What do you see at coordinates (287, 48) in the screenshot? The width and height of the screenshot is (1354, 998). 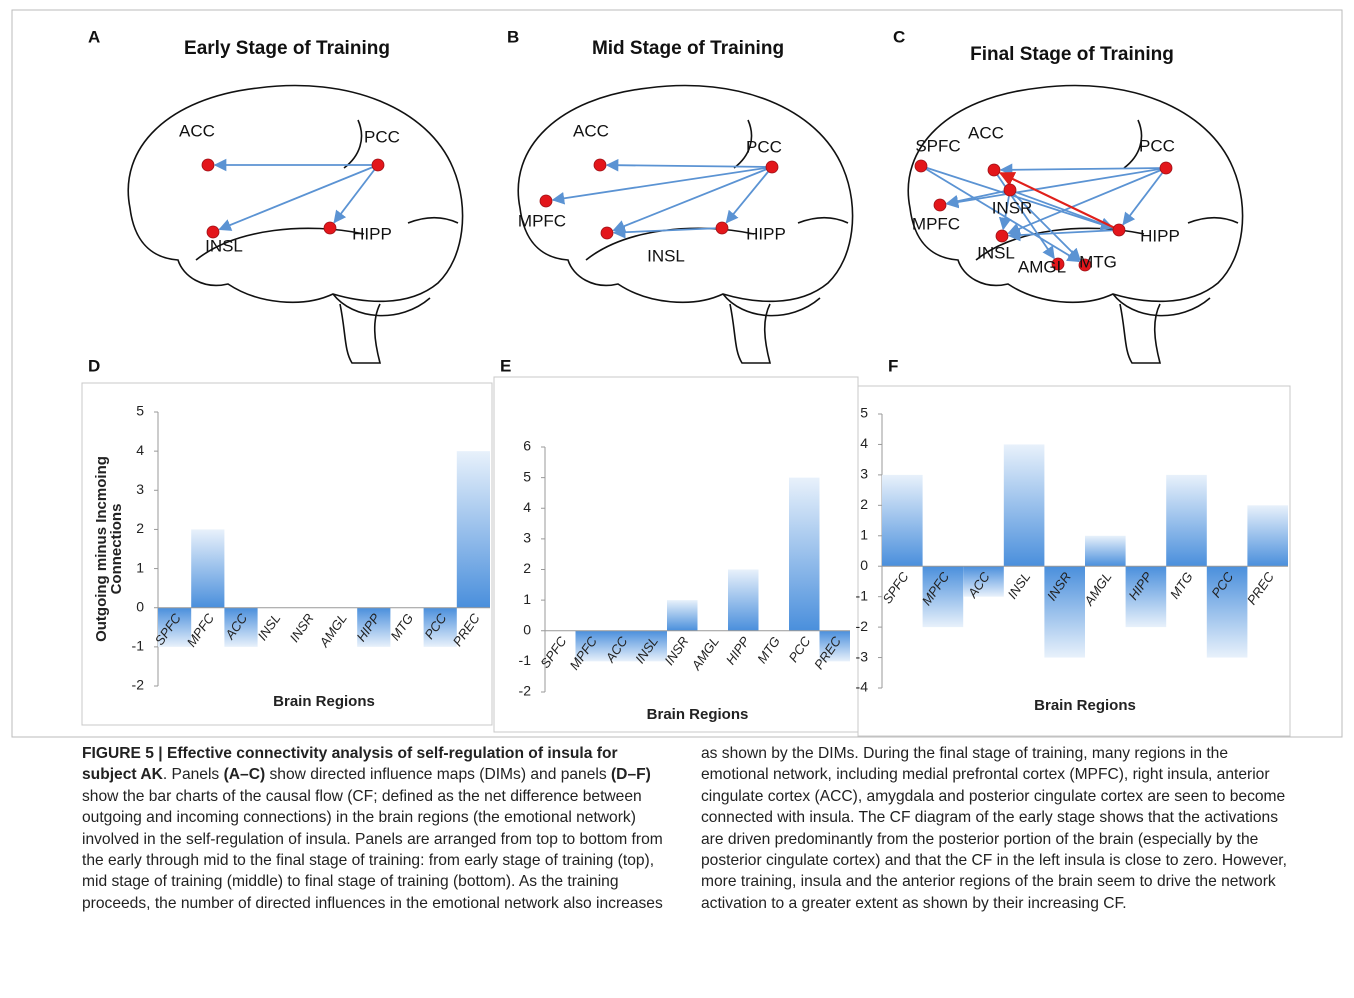 I see `panel-title: Early Stage of Training` at bounding box center [287, 48].